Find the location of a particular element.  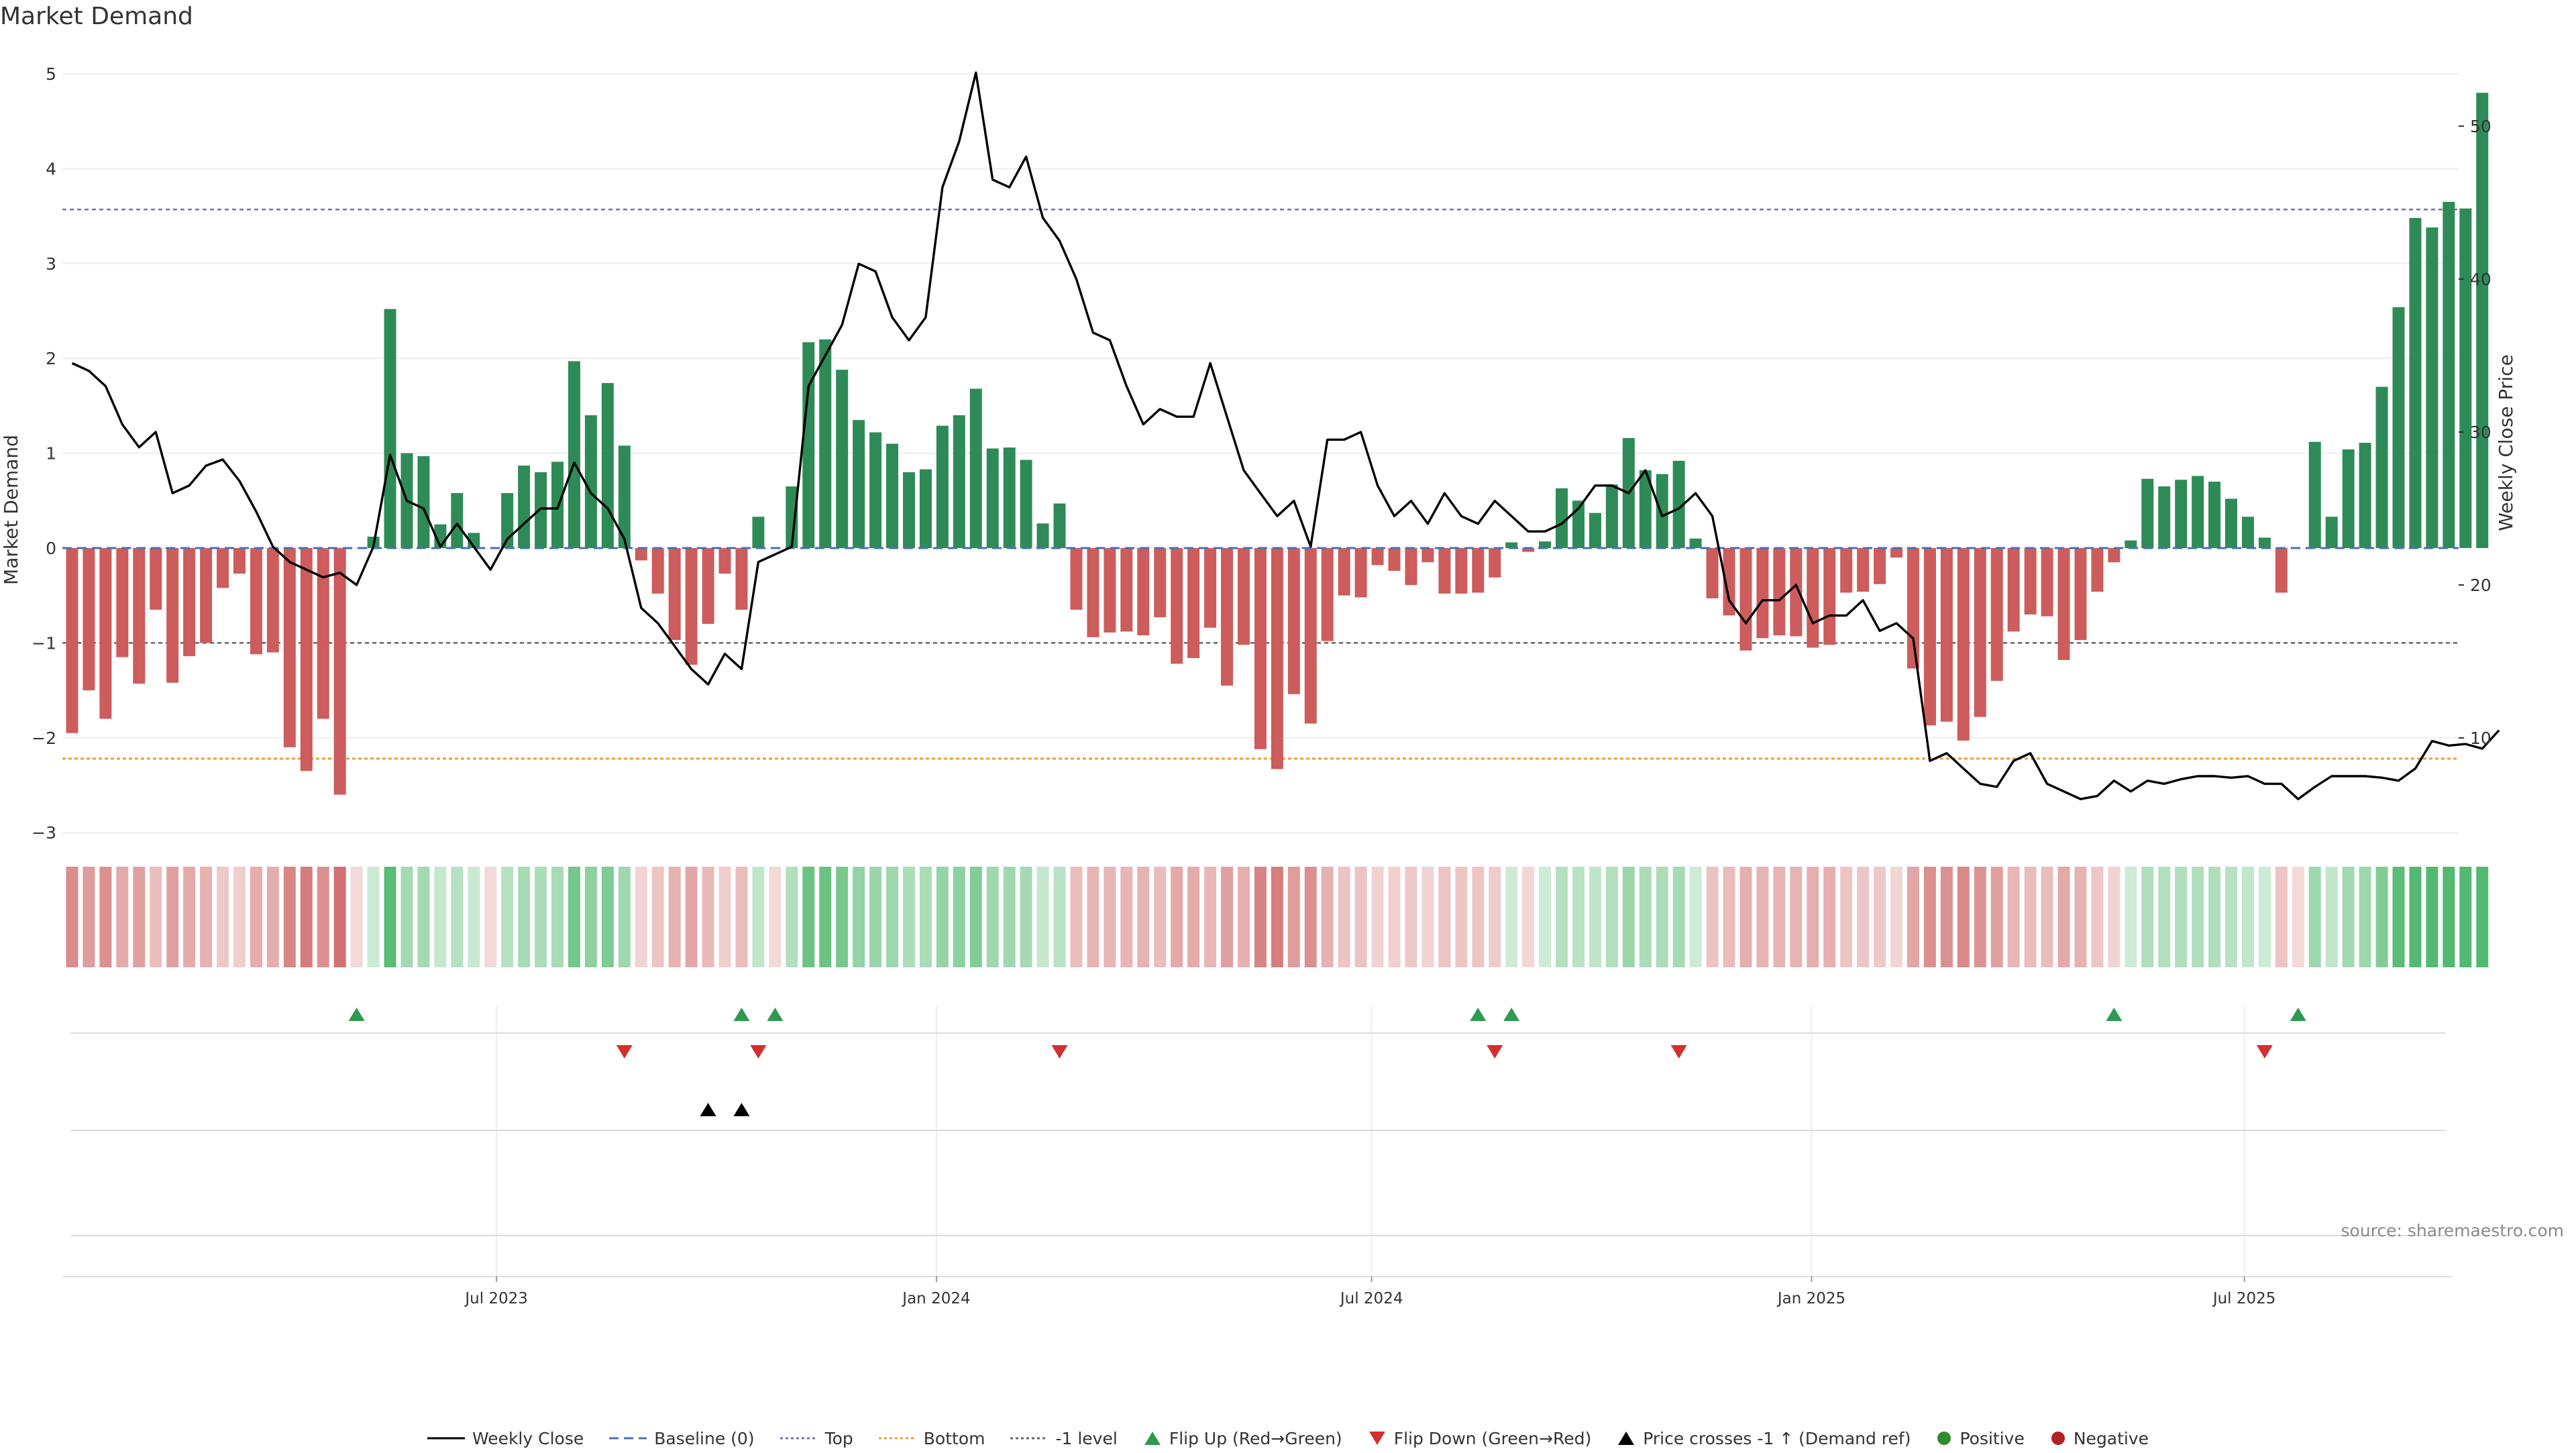

x-tick-label: Jul 2024 is located at coordinates (1371, 1298).